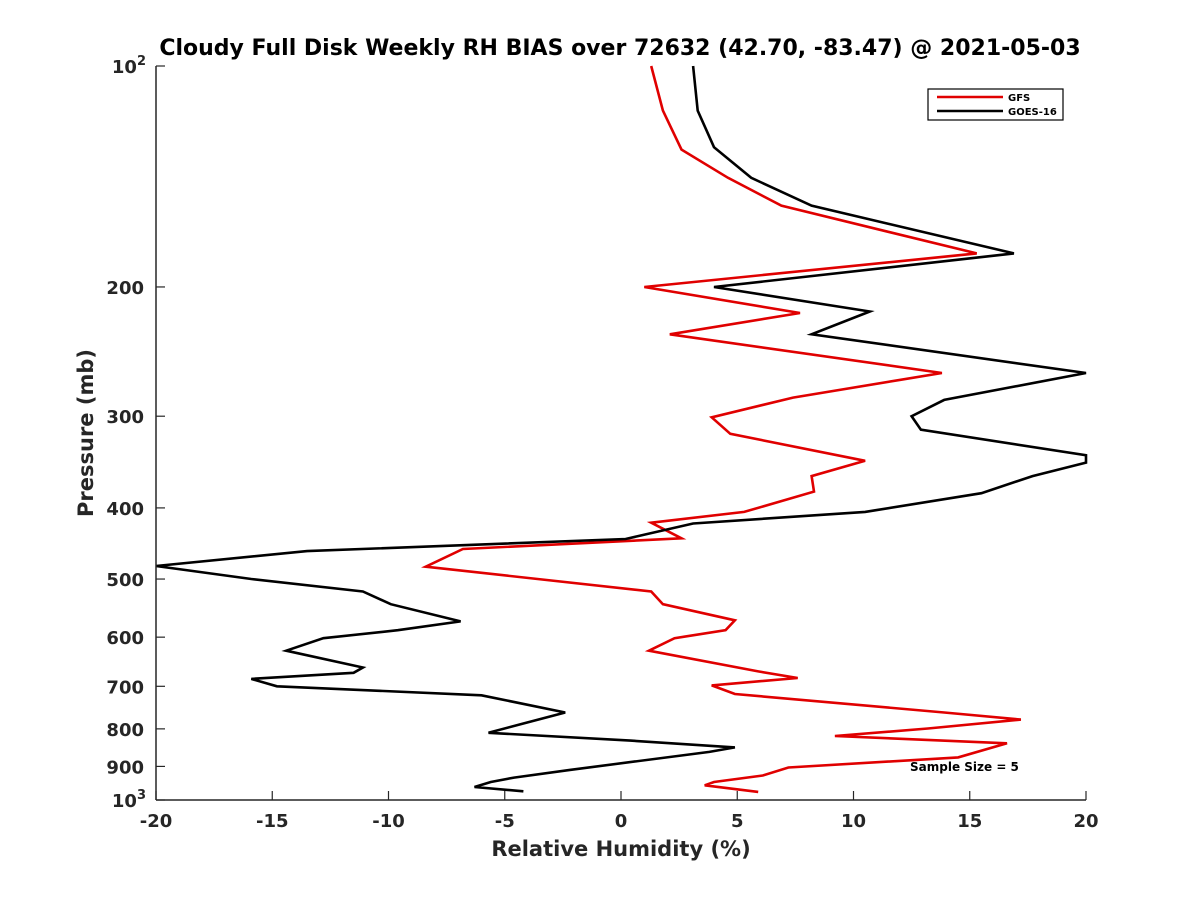 This screenshot has height=900, width=1200. Describe the element at coordinates (272, 821) in the screenshot. I see `x-tick-label: -15` at that location.